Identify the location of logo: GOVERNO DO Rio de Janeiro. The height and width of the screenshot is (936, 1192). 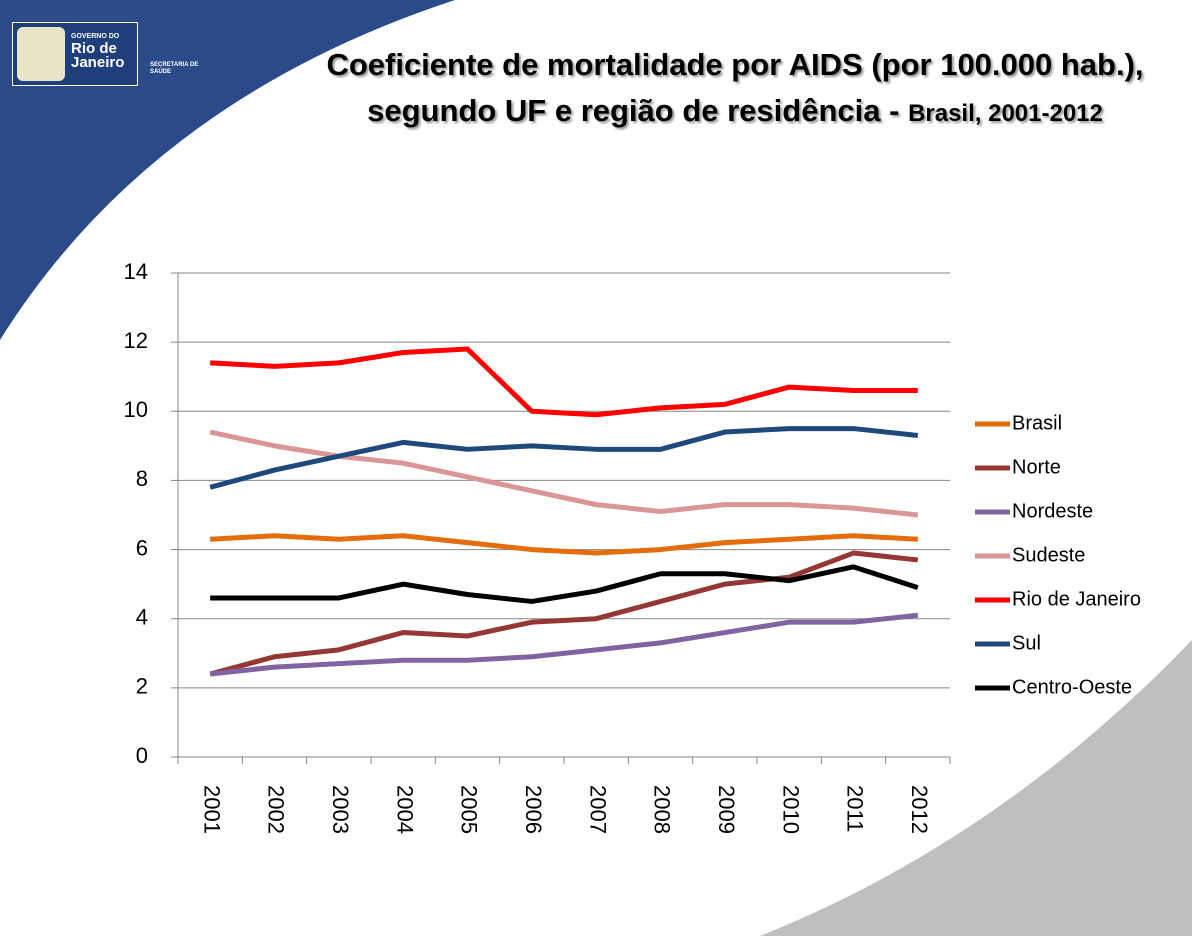
(75, 54).